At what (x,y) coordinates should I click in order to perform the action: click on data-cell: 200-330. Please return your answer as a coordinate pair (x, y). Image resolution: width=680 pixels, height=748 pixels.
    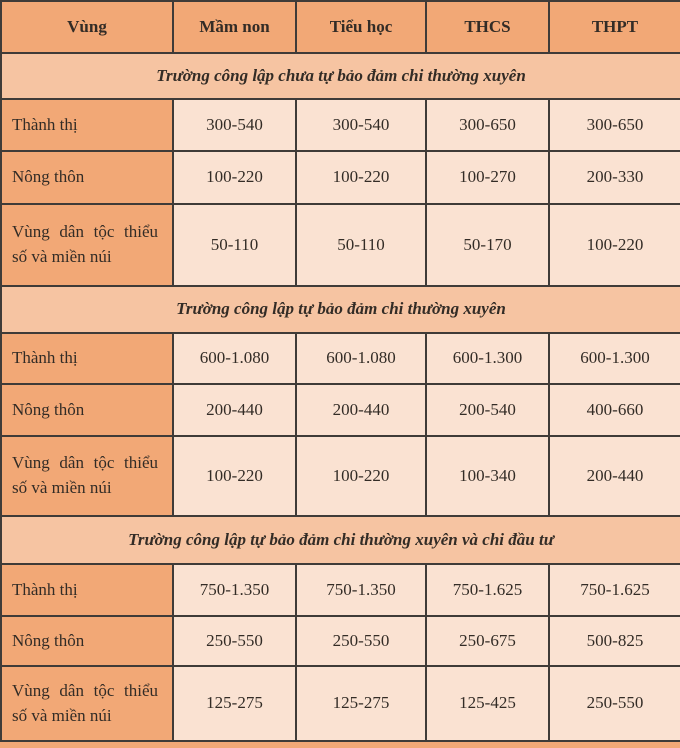
    Looking at the image, I should click on (614, 177).